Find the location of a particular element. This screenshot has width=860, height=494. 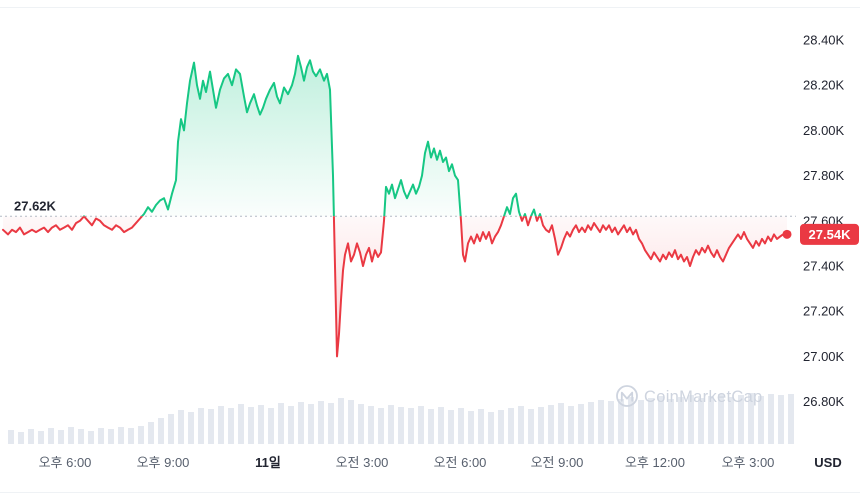

coinmarketcap-logo-m is located at coordinates (627, 396).